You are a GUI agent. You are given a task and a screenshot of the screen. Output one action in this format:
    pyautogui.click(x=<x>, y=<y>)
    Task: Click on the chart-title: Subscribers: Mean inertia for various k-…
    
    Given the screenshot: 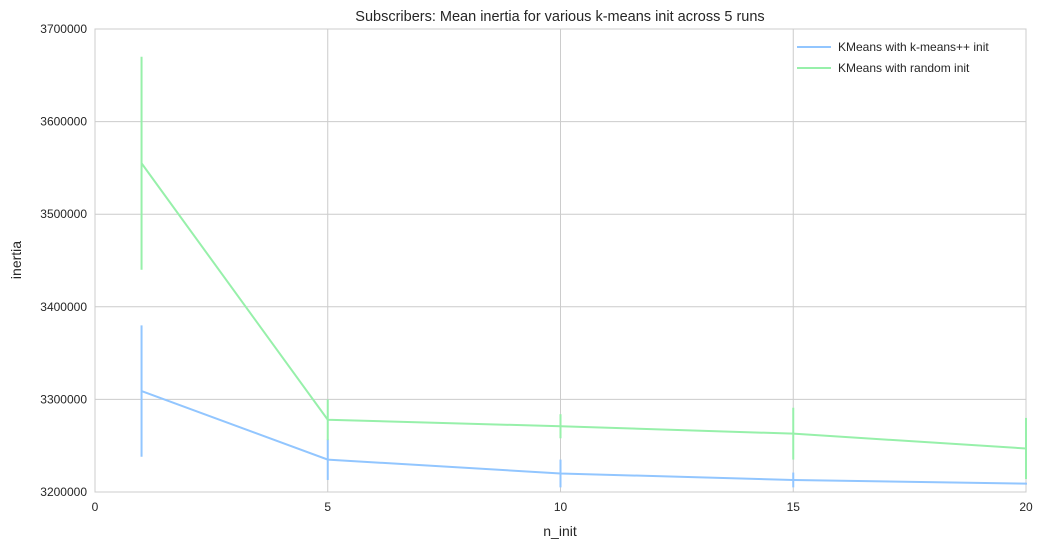 What is the action you would take?
    pyautogui.click(x=559, y=17)
    